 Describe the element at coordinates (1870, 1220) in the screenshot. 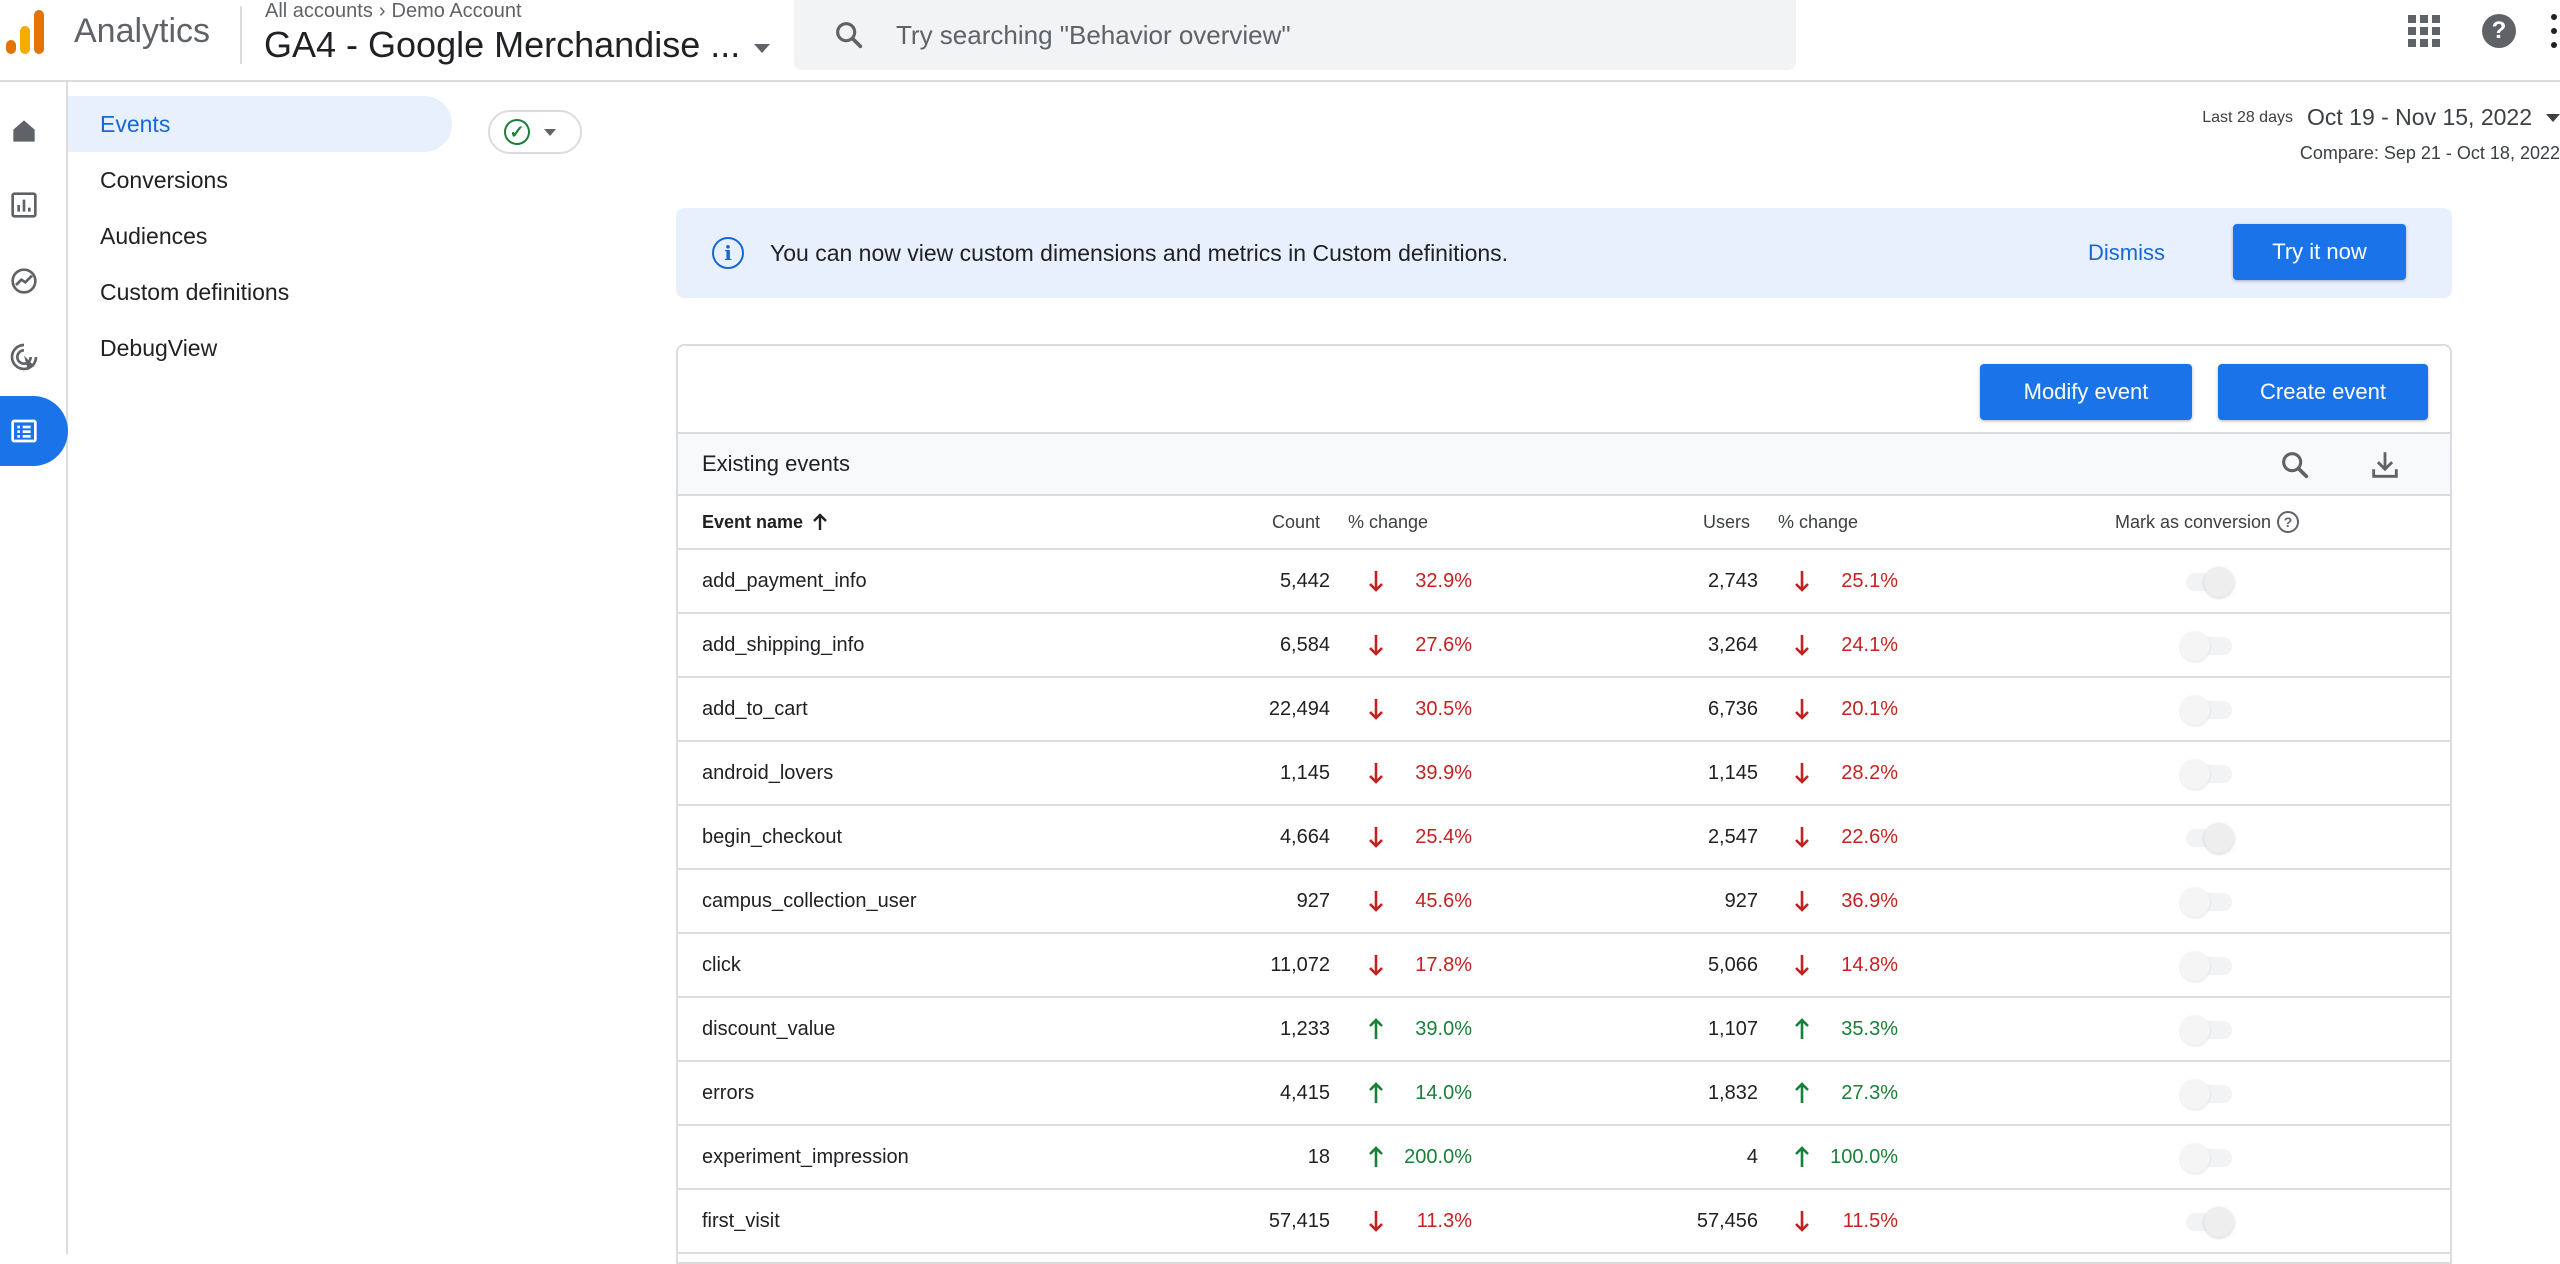

I see `users-change: 11.5%` at that location.